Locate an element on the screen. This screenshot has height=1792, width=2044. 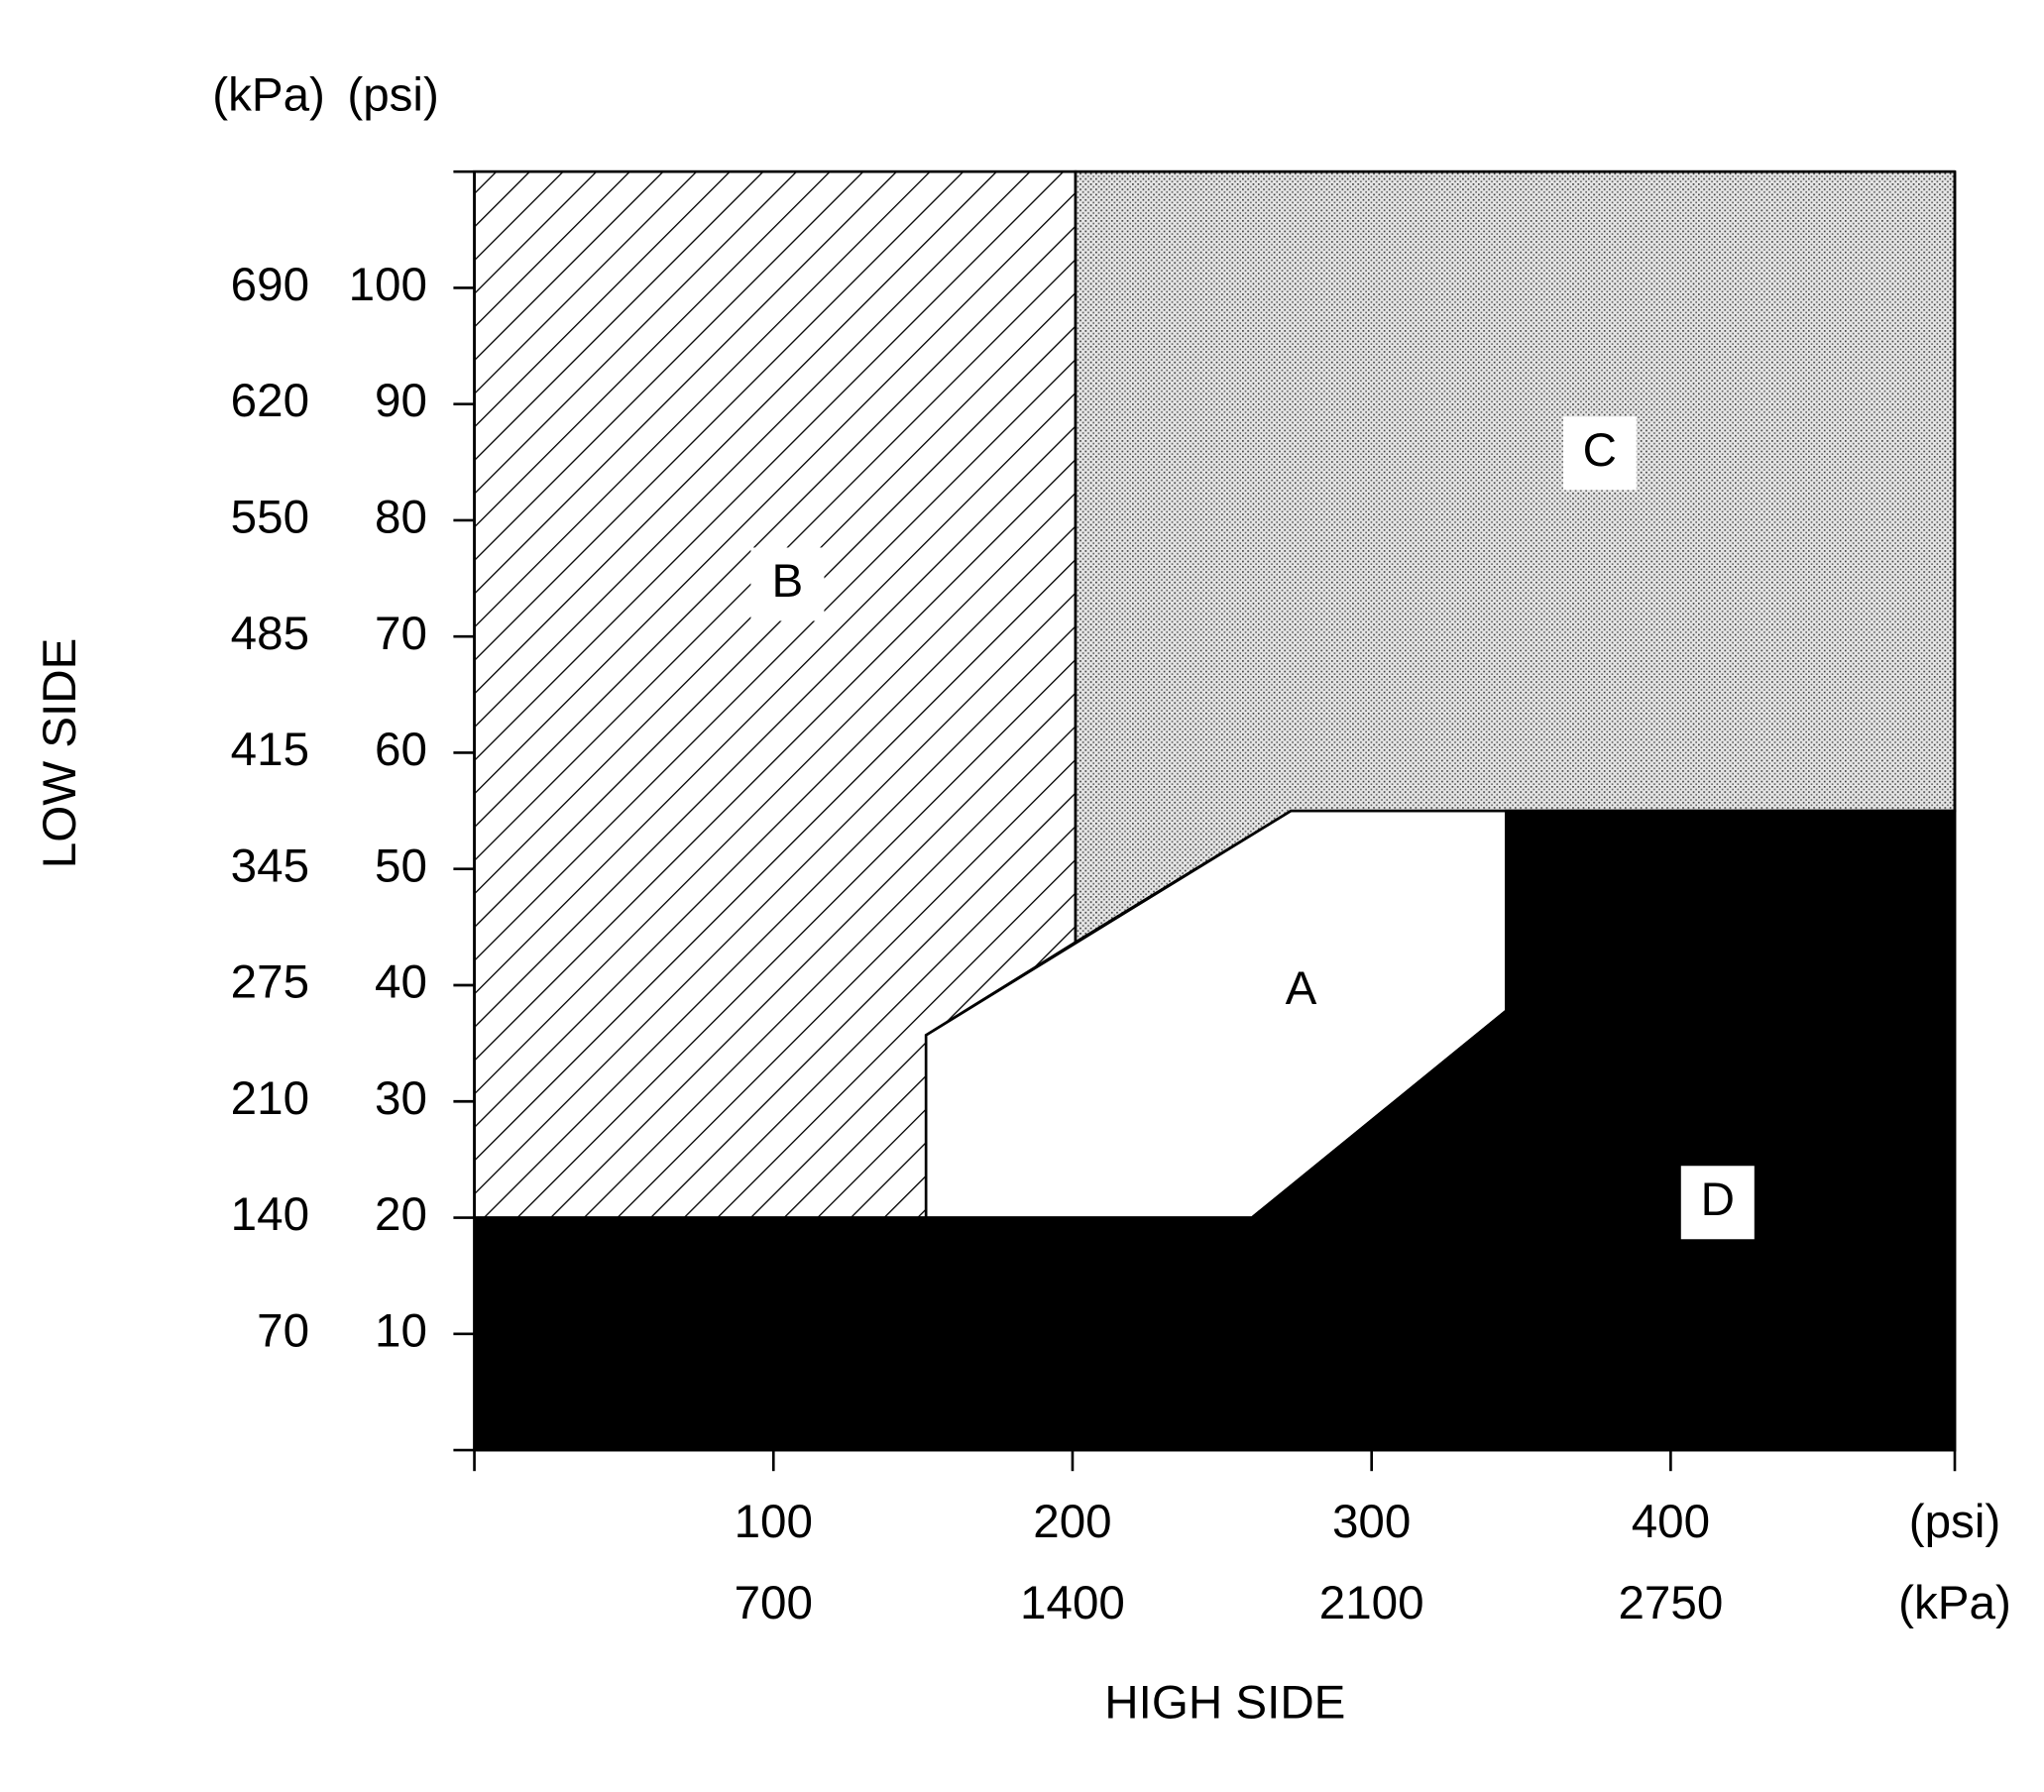
y-tick-label: 100 is located at coordinates (388, 285).